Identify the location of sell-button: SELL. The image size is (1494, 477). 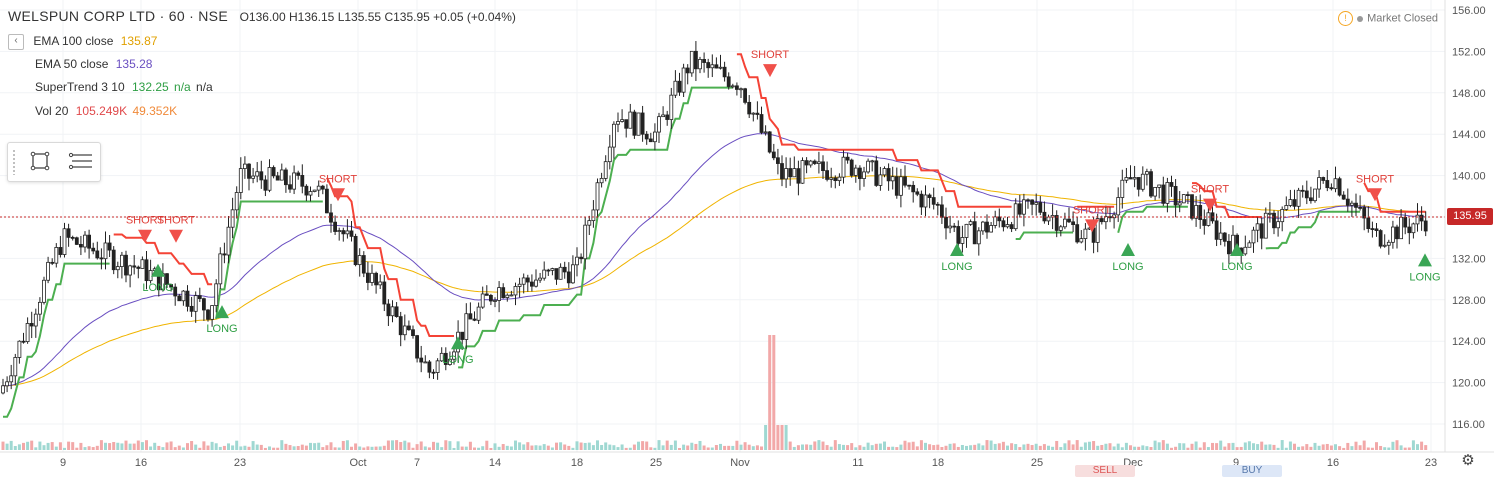
(1105, 471).